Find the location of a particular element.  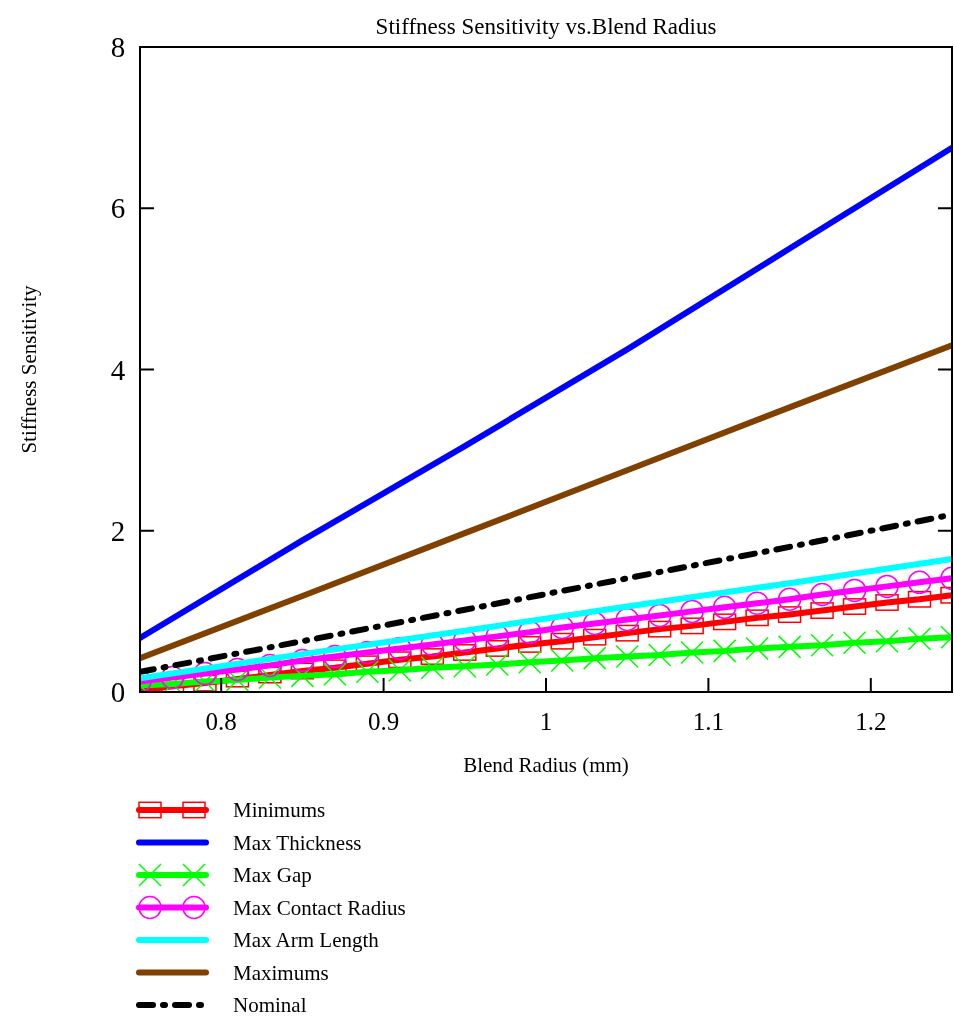

legend-label: Max Arm Length is located at coordinates (306, 940).